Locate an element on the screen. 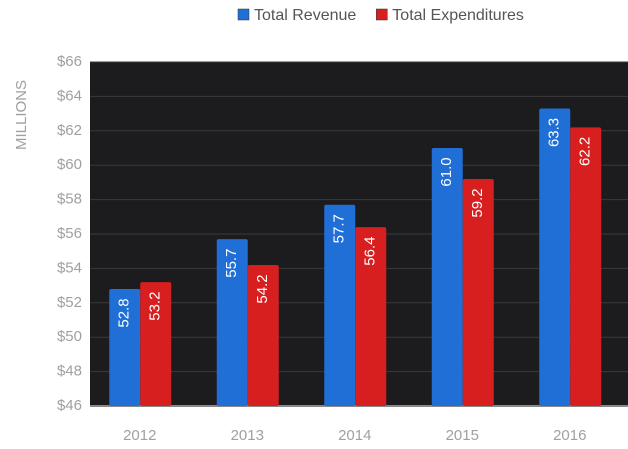  value-label: 63.3 is located at coordinates (554, 132).